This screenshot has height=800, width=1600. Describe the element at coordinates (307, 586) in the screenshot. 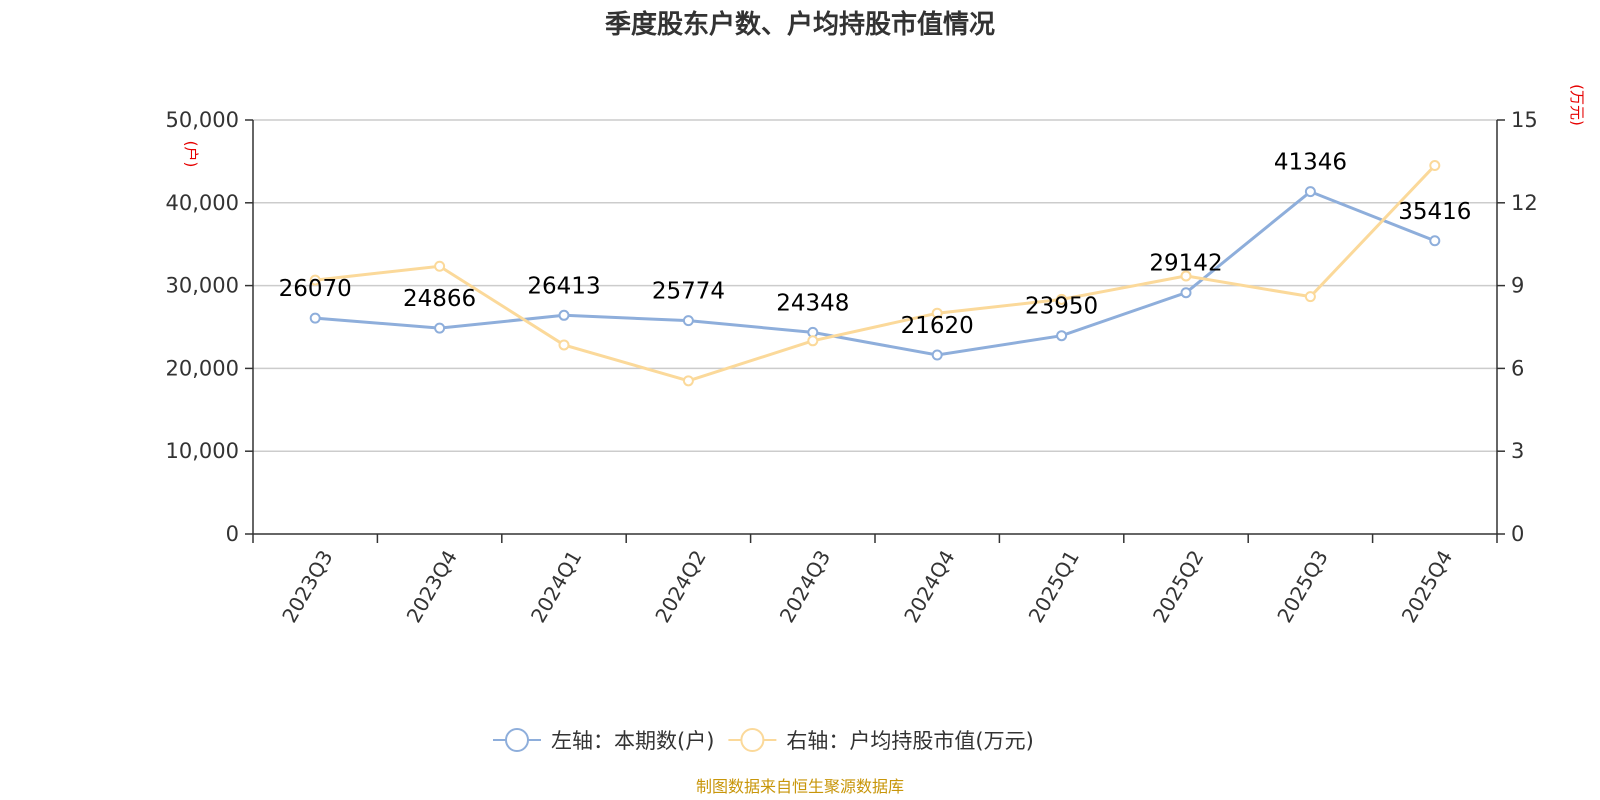

I see `x-tick-label: 2023Q3` at that location.